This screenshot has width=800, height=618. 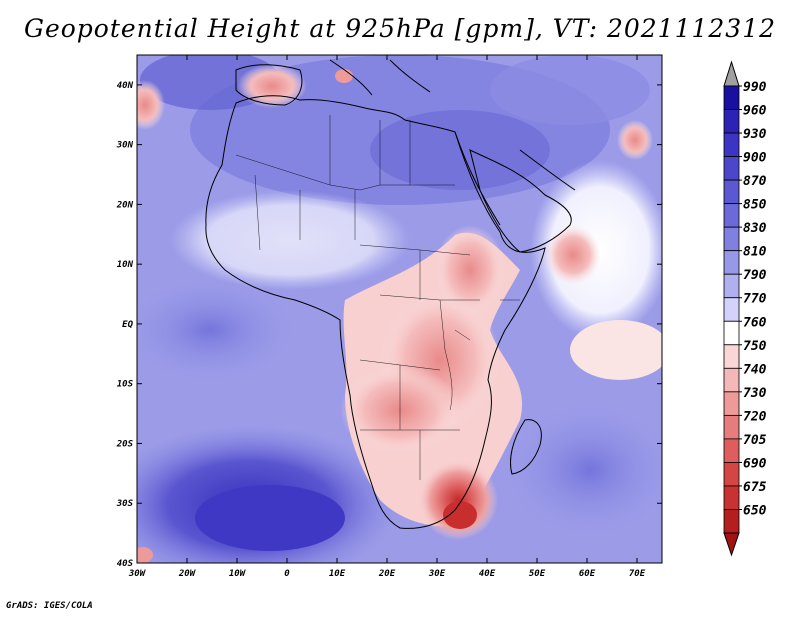 I want to click on colorbar-label: 675, so click(x=755, y=487).